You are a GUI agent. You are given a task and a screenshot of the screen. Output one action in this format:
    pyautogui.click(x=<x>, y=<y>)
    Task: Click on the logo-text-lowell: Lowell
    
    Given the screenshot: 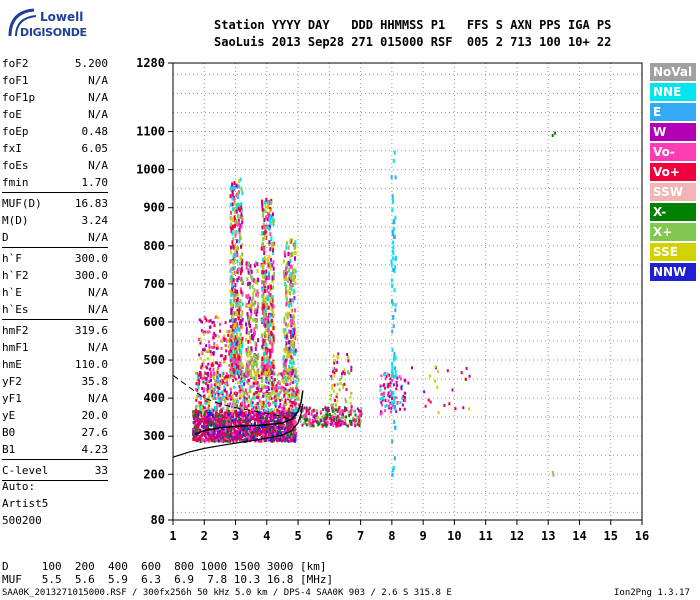 What is the action you would take?
    pyautogui.click(x=62, y=17)
    